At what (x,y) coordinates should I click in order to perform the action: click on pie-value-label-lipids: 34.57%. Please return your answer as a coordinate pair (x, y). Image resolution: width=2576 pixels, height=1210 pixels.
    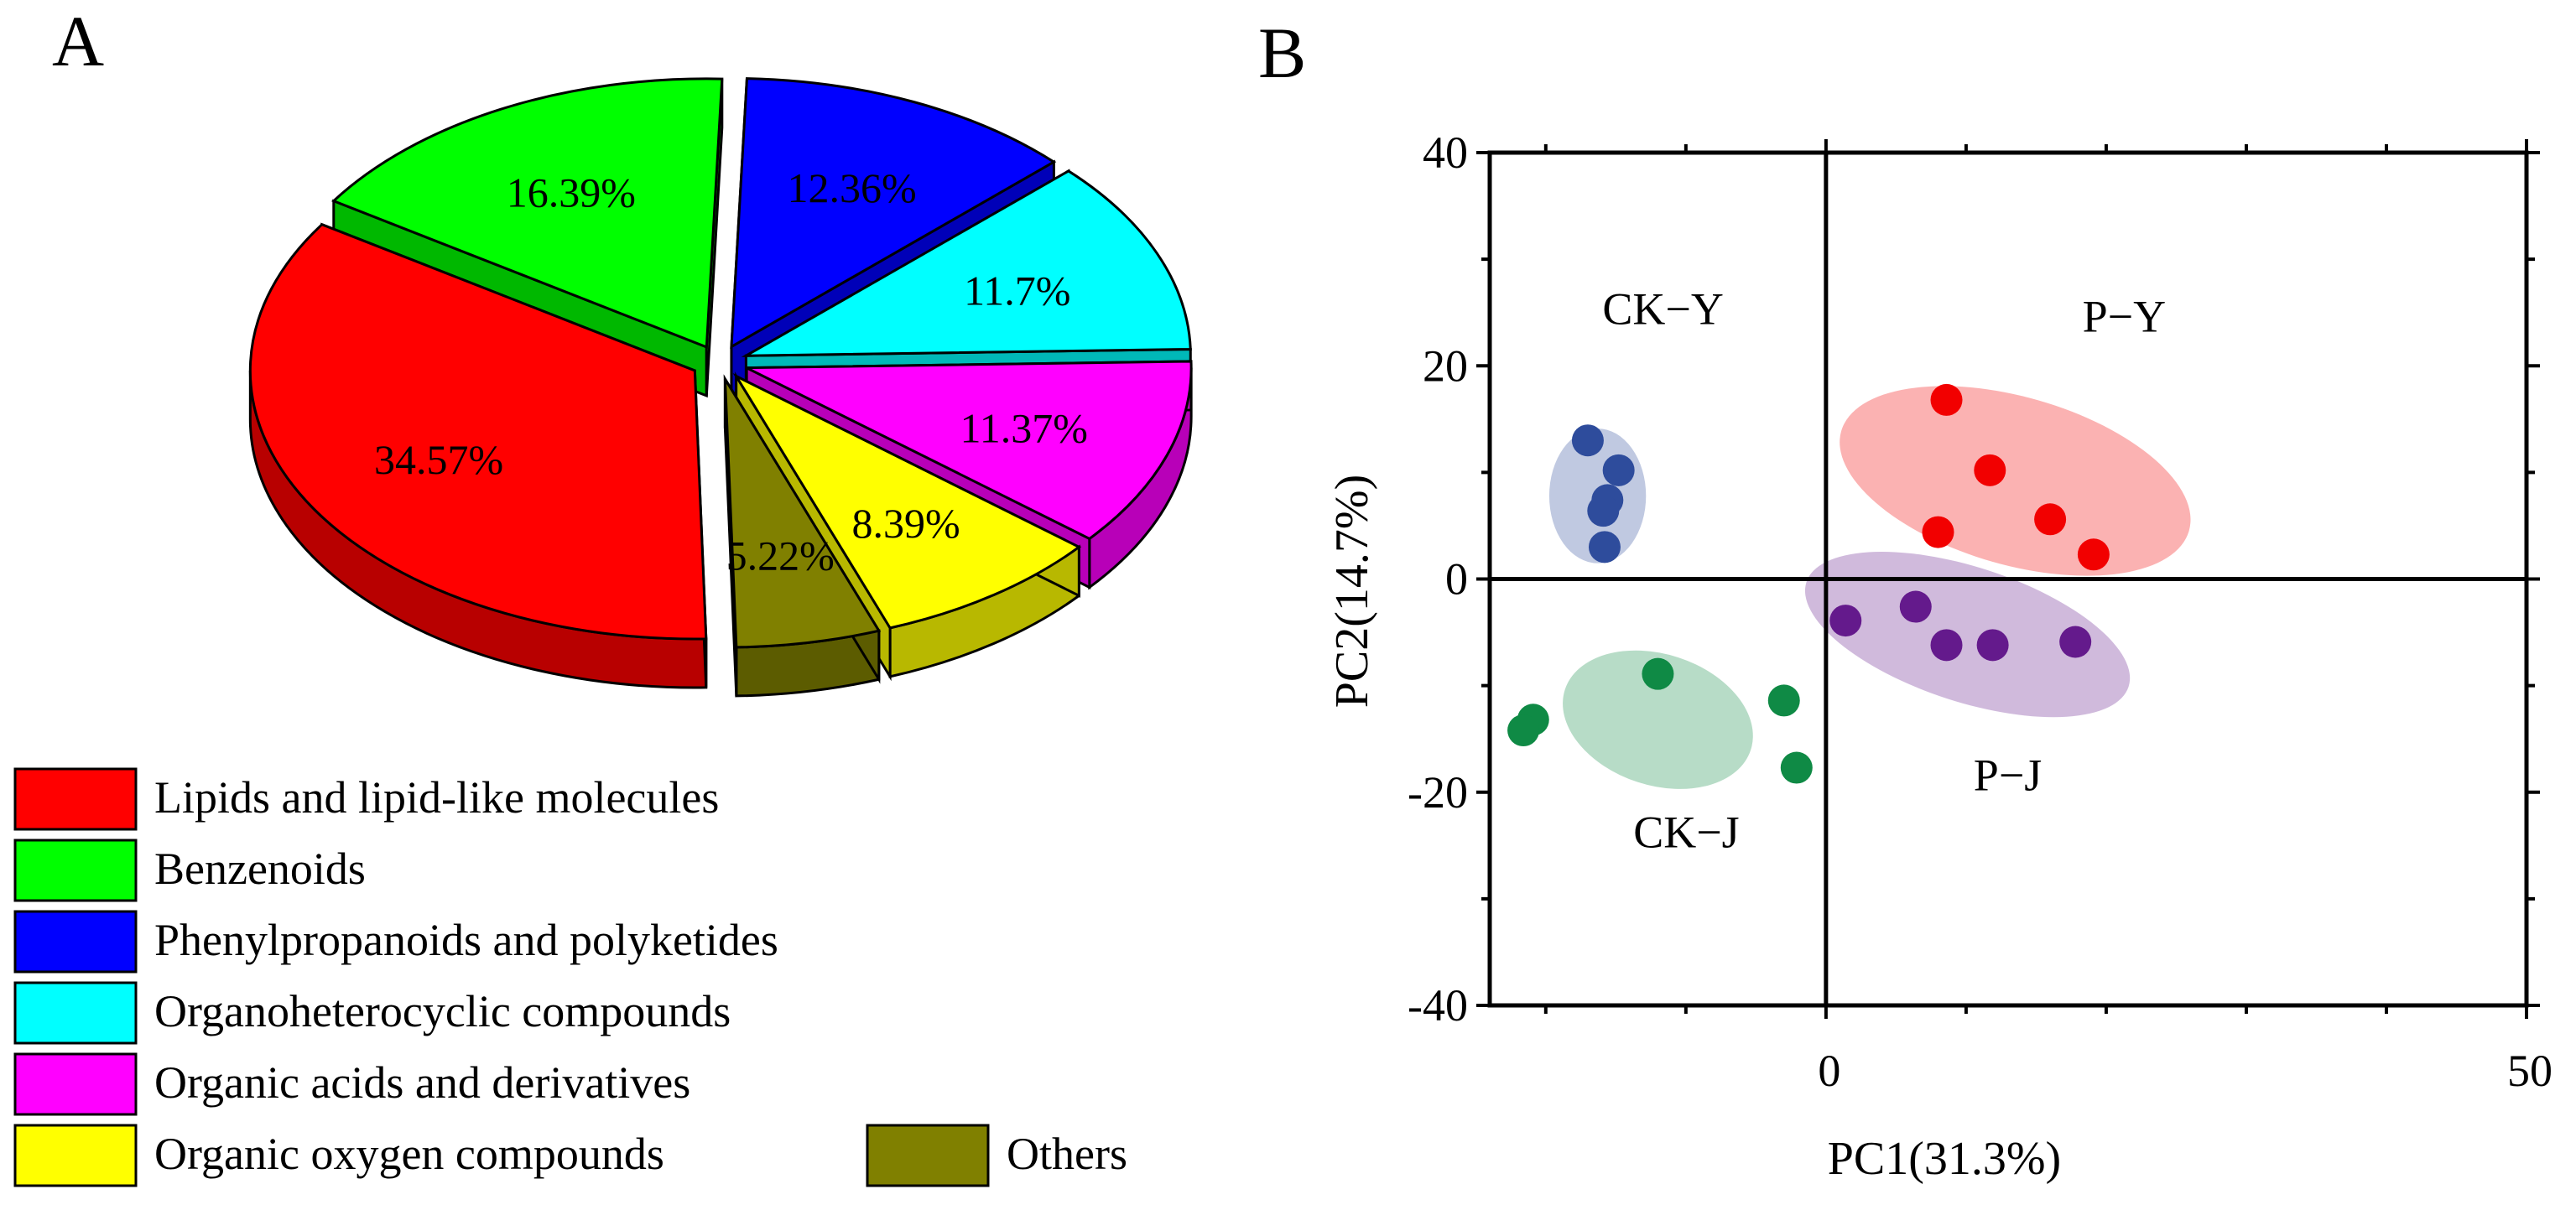
    Looking at the image, I should click on (438, 459).